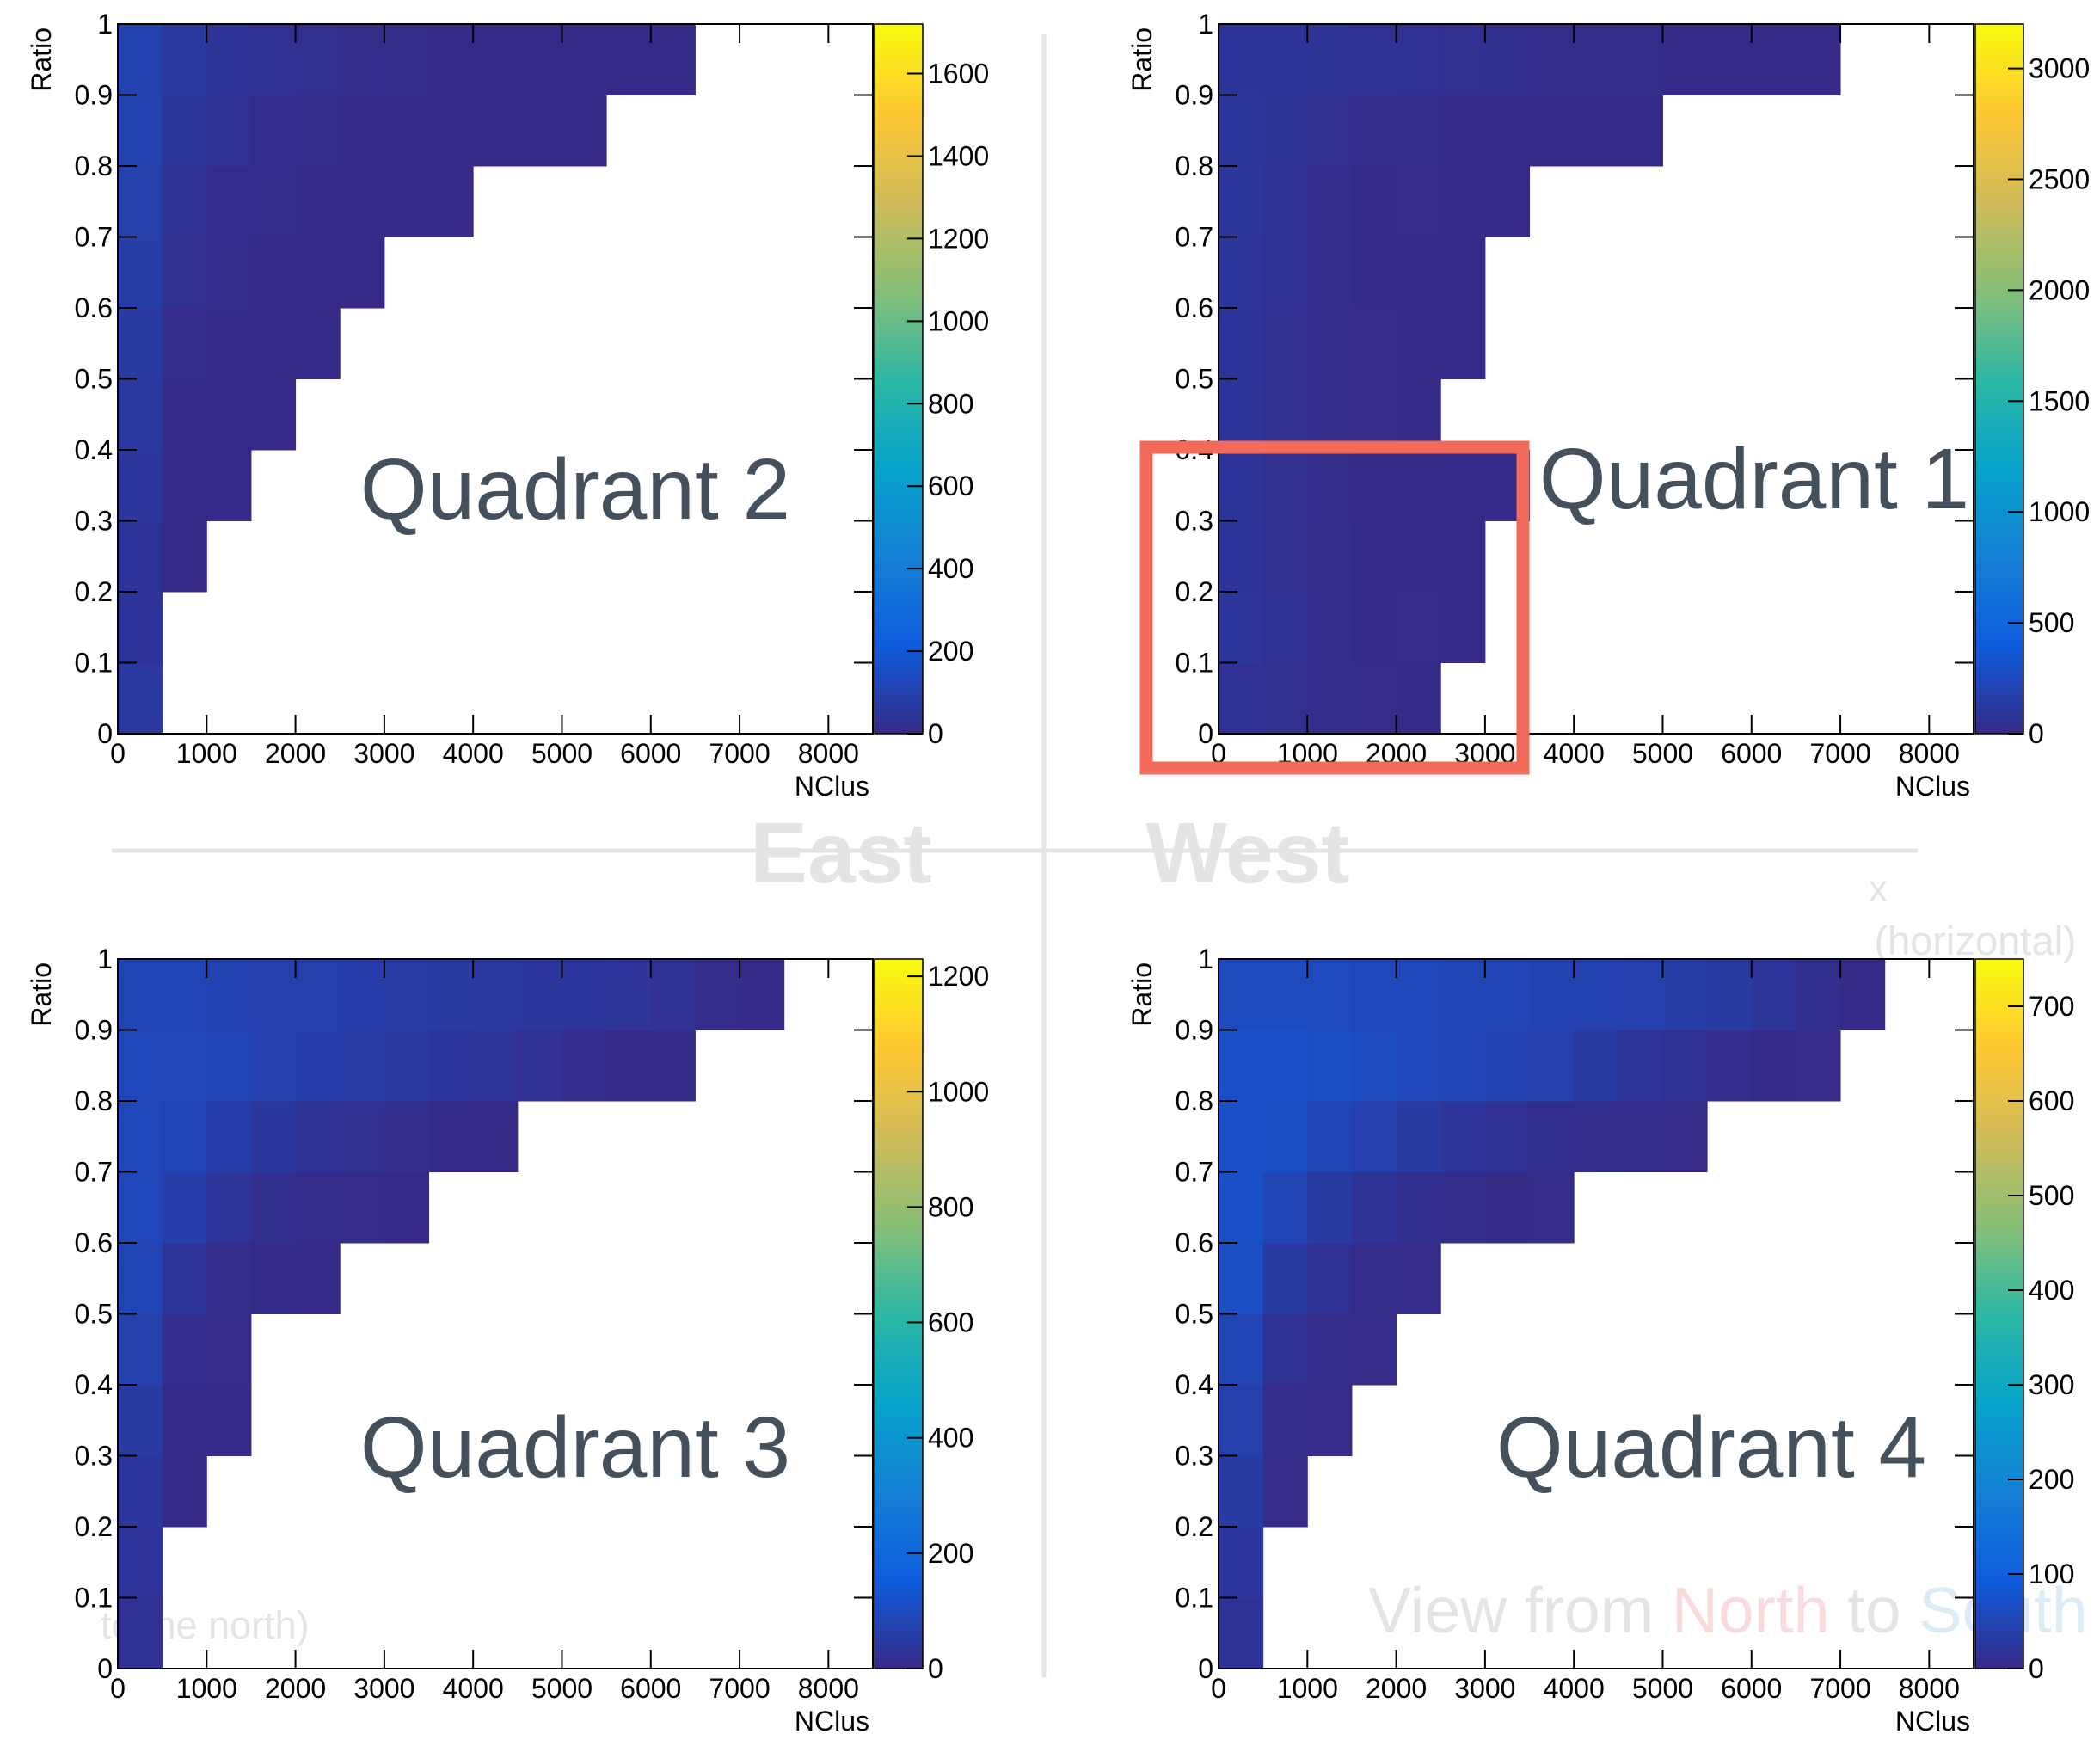  I want to click on y-tick-label: 0, so click(1205, 1668).